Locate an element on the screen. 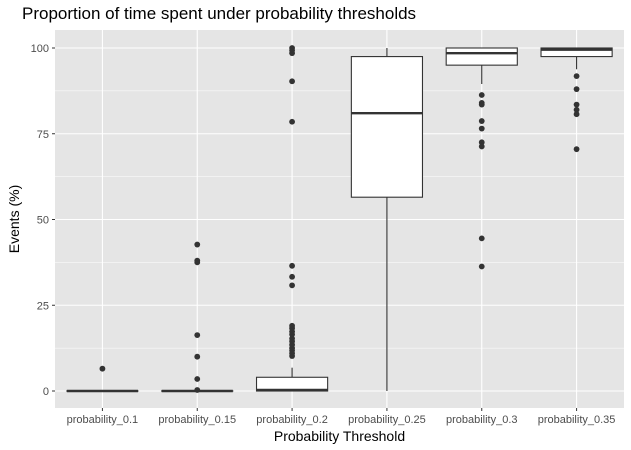 This screenshot has width=631, height=450. y-tick-label: 25 is located at coordinates (43, 306).